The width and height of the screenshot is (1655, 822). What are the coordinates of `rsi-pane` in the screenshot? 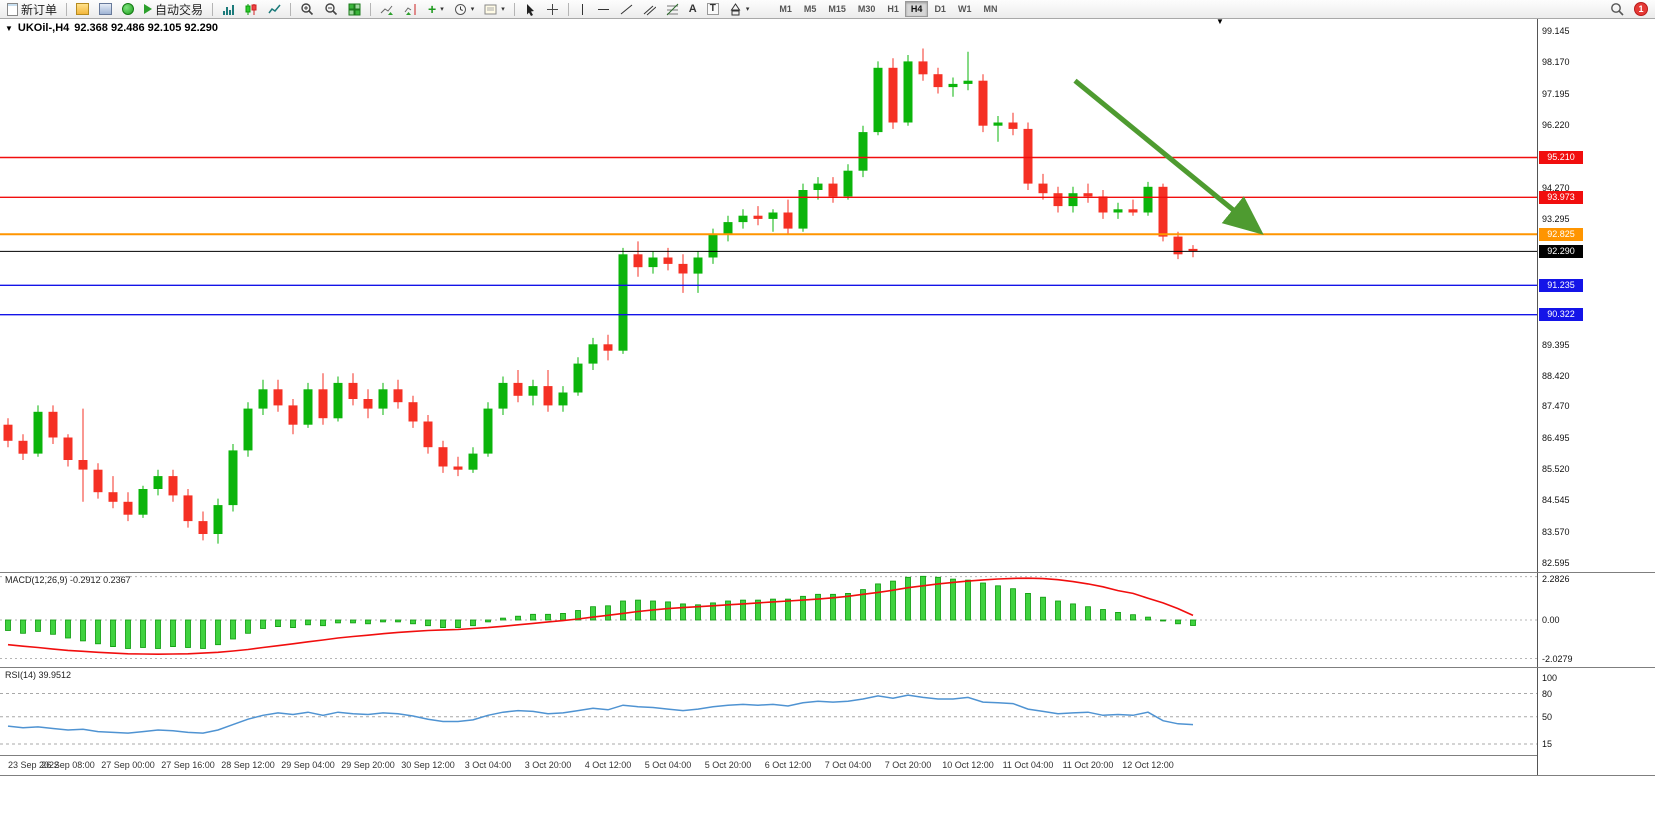 It's located at (768, 711).